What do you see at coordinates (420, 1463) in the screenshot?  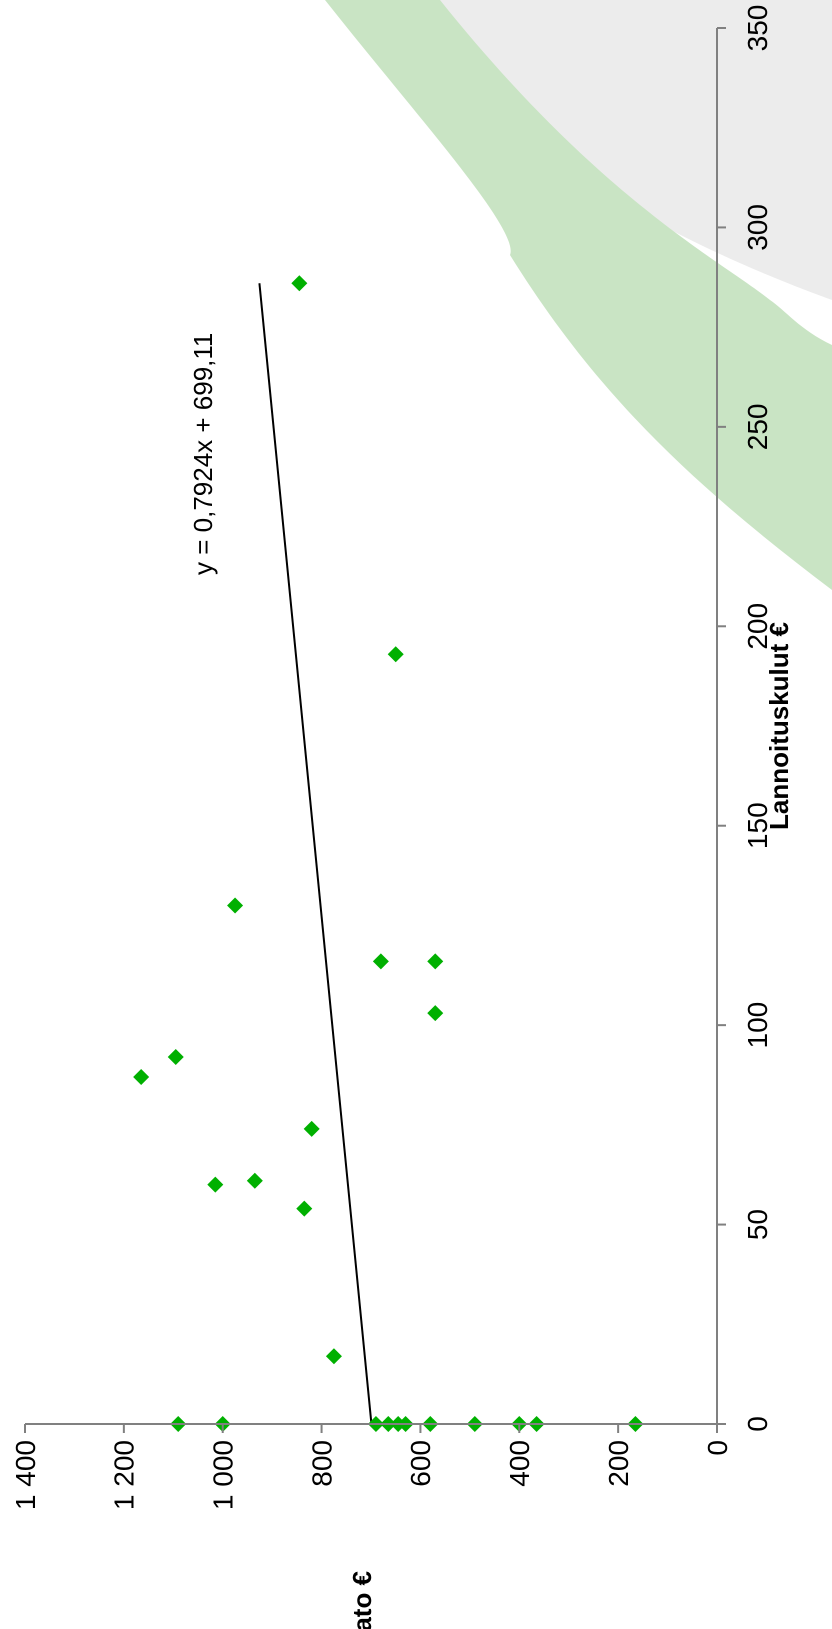 I see `y-tick-label: 600` at bounding box center [420, 1463].